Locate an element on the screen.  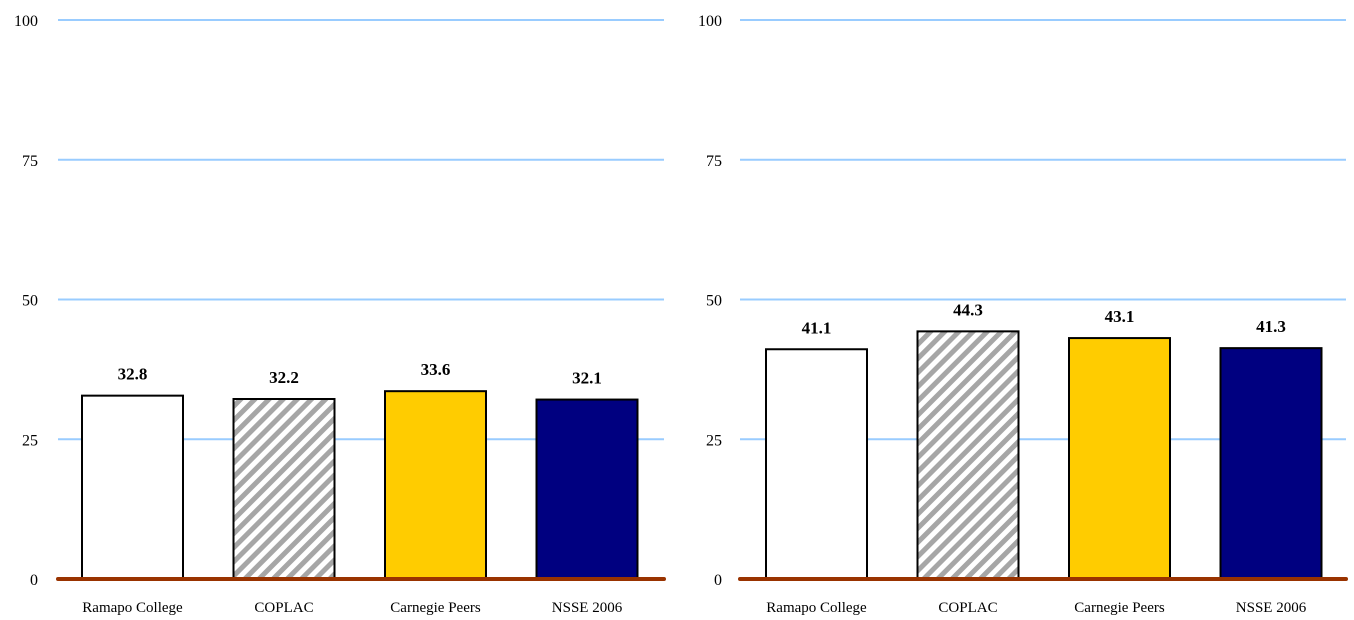
data-label-nsse: 32.1 is located at coordinates (587, 378).